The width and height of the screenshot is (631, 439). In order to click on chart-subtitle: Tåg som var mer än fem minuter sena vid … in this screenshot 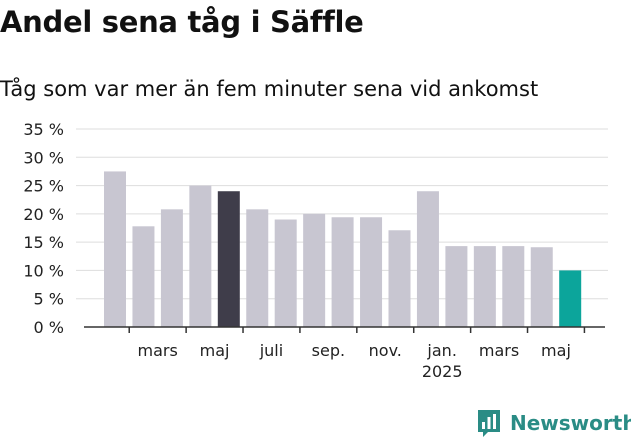, I will do `click(269, 89)`.